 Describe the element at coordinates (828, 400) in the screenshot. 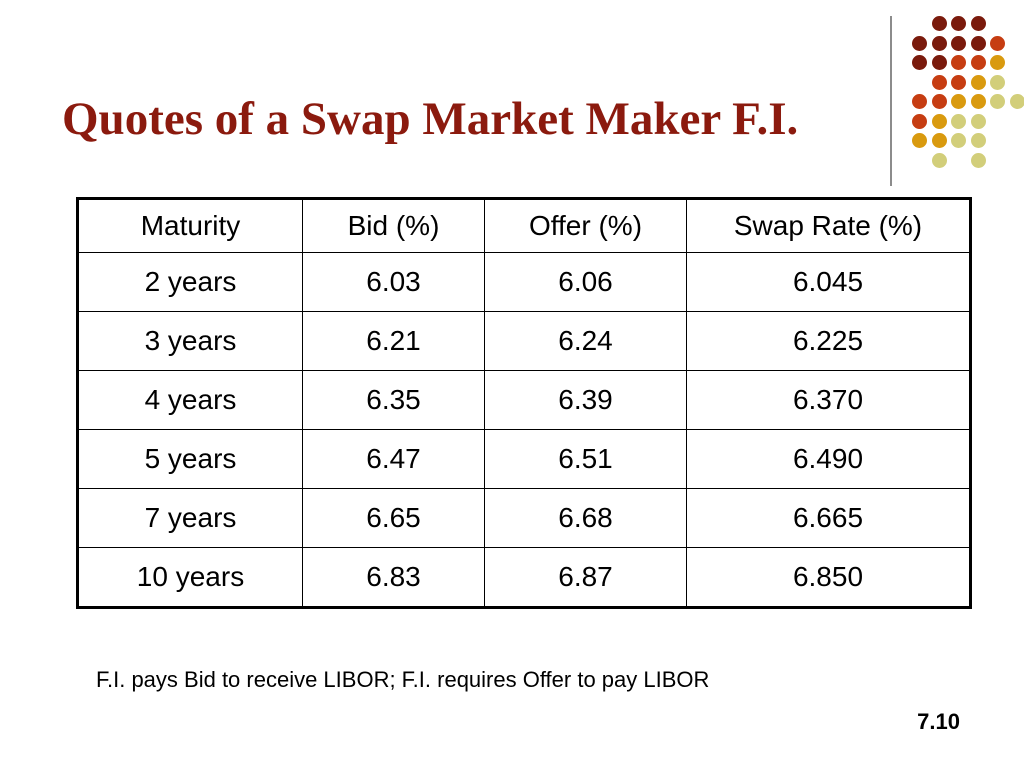

I see `cell-swap-rate: 6.370` at that location.